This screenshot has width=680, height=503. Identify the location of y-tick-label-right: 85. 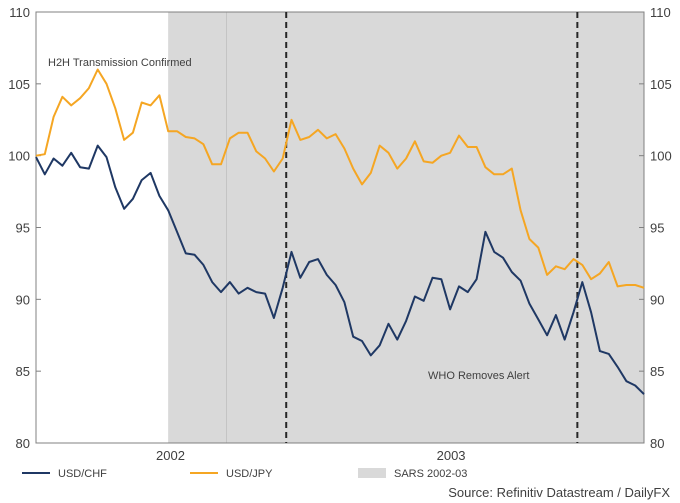
(657, 371).